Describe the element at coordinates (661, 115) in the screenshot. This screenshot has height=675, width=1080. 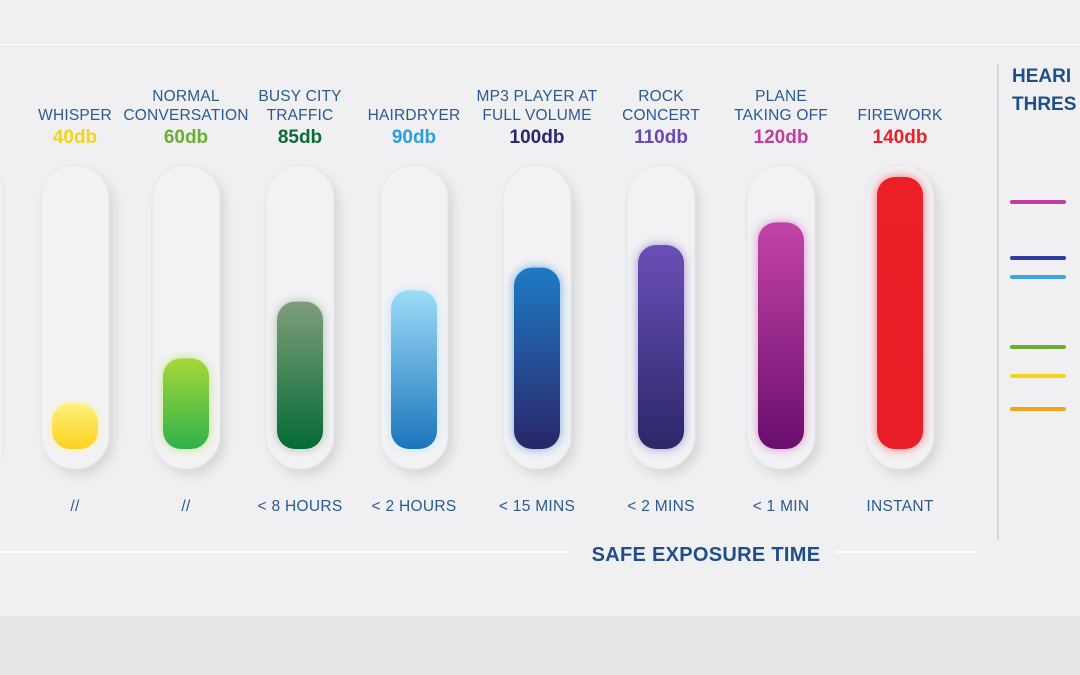
I see `category-label: CONCERT` at that location.